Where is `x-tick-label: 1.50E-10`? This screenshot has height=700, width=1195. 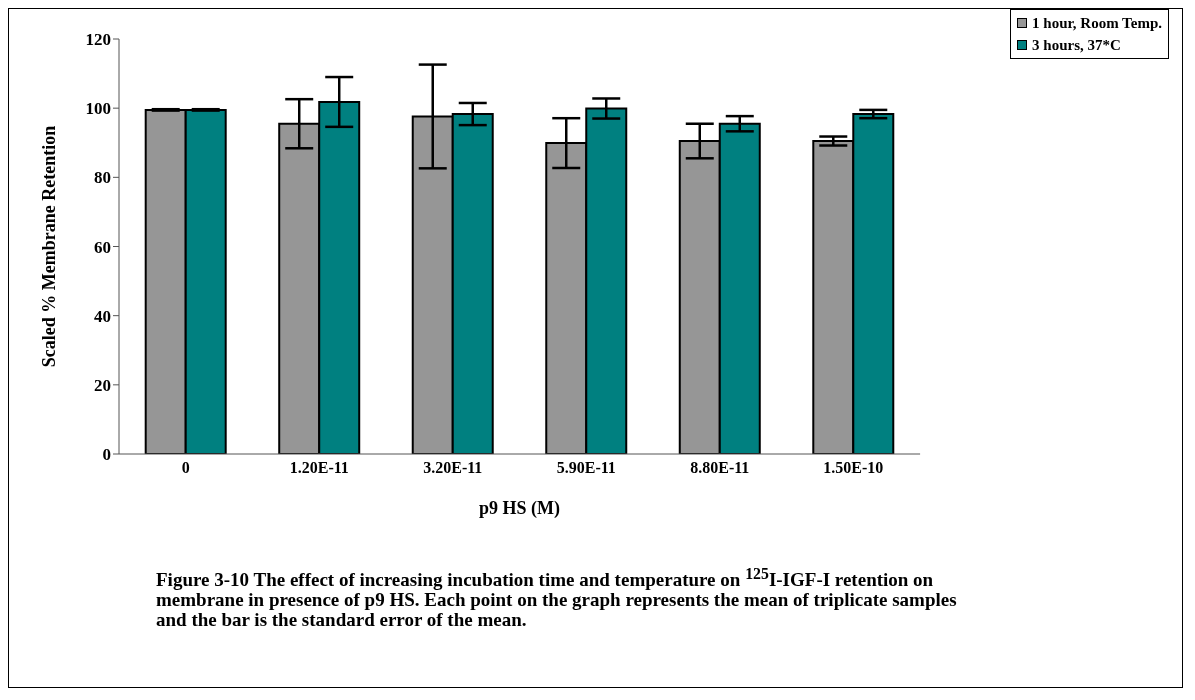 x-tick-label: 1.50E-10 is located at coordinates (853, 468).